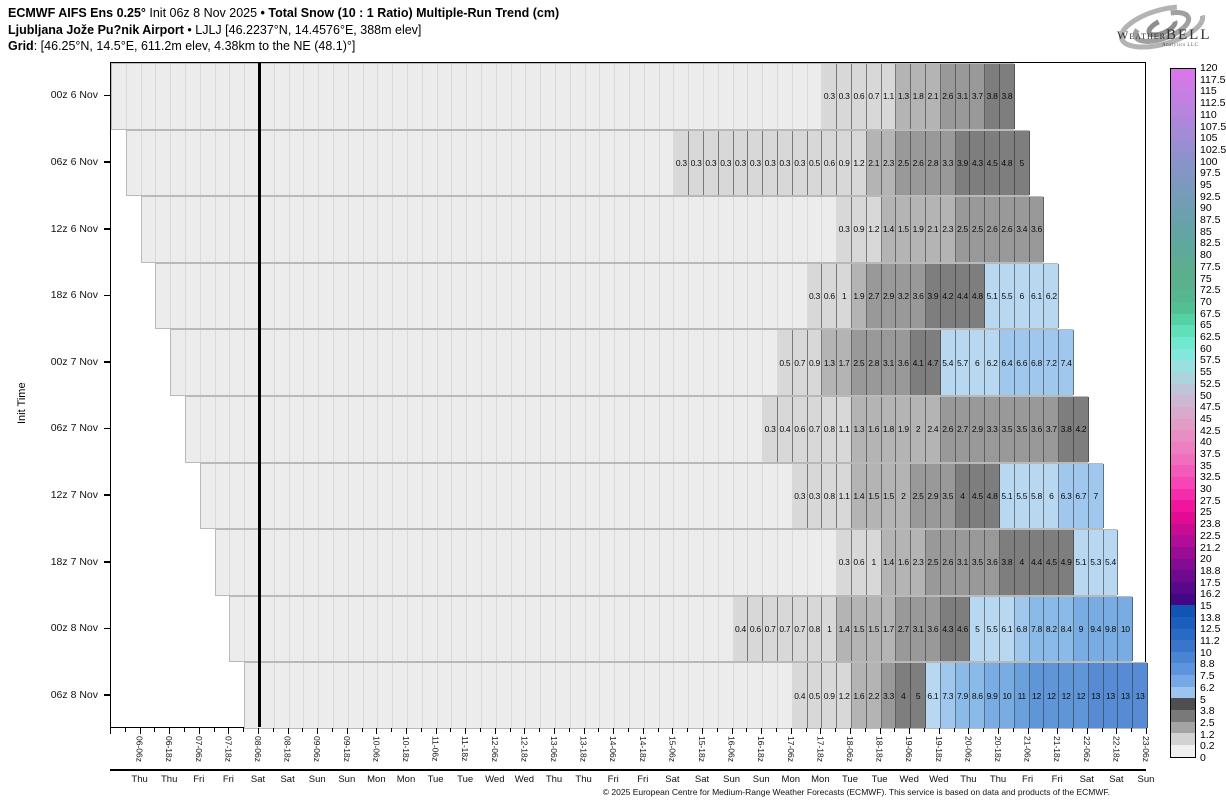 This screenshot has height=808, width=1226. Describe the element at coordinates (1037, 362) in the screenshot. I see `snow-total-cell: 6.8` at that location.